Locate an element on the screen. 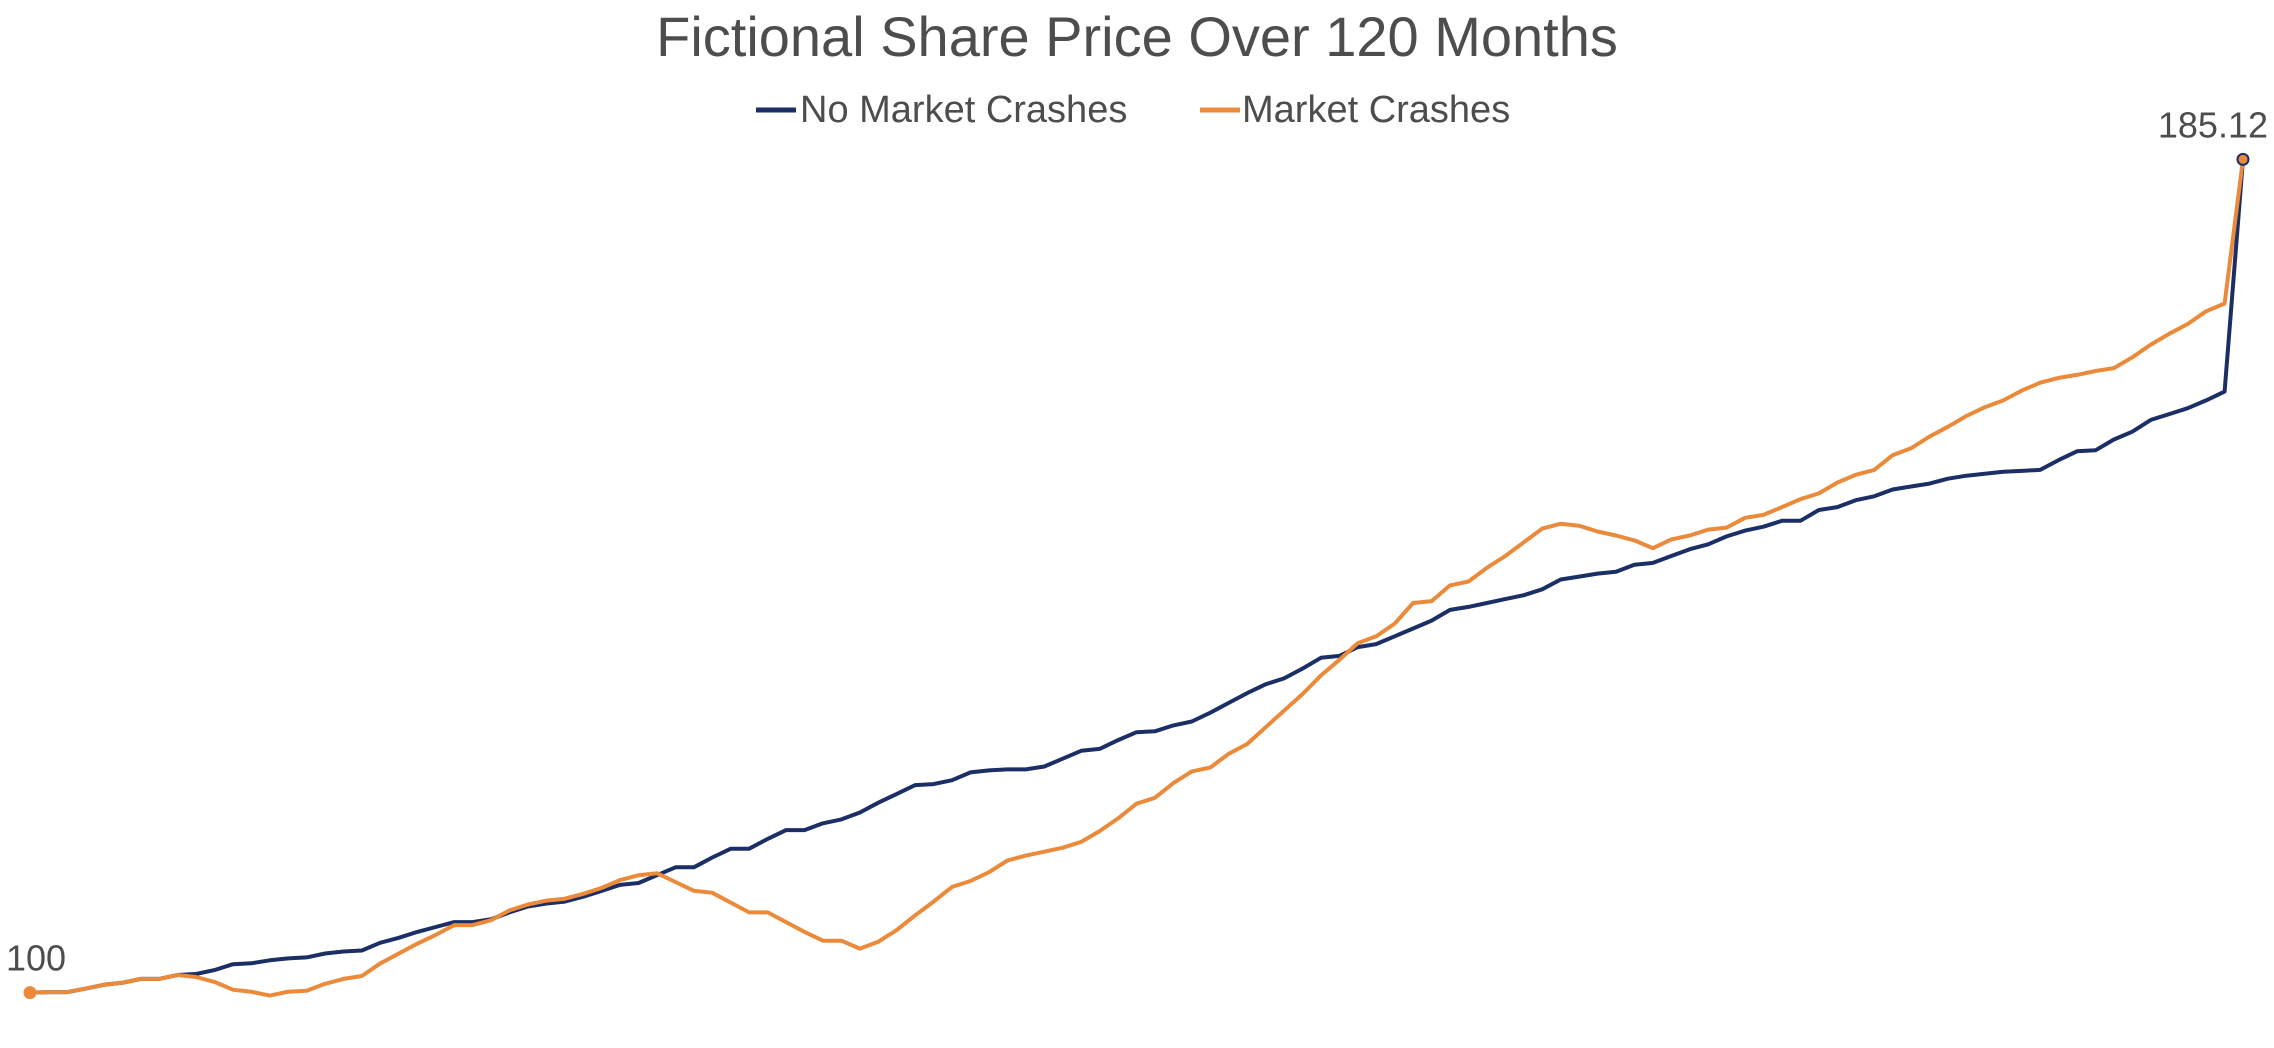 This screenshot has width=2274, height=1048. legend-label-no-market-crashes: No Market Crashes is located at coordinates (963, 110).